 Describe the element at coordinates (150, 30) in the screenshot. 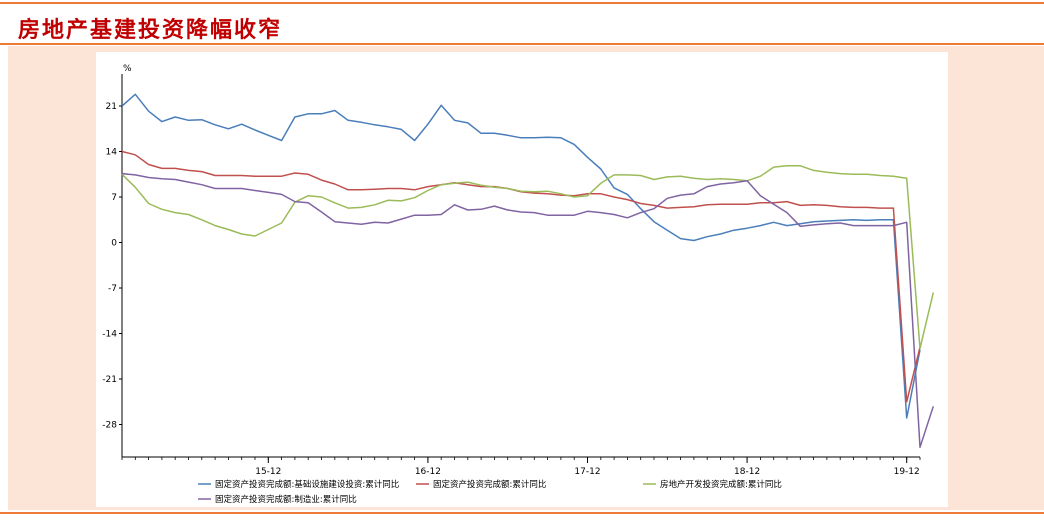

I see `page-title: 房地产基建投资降幅收窄` at that location.